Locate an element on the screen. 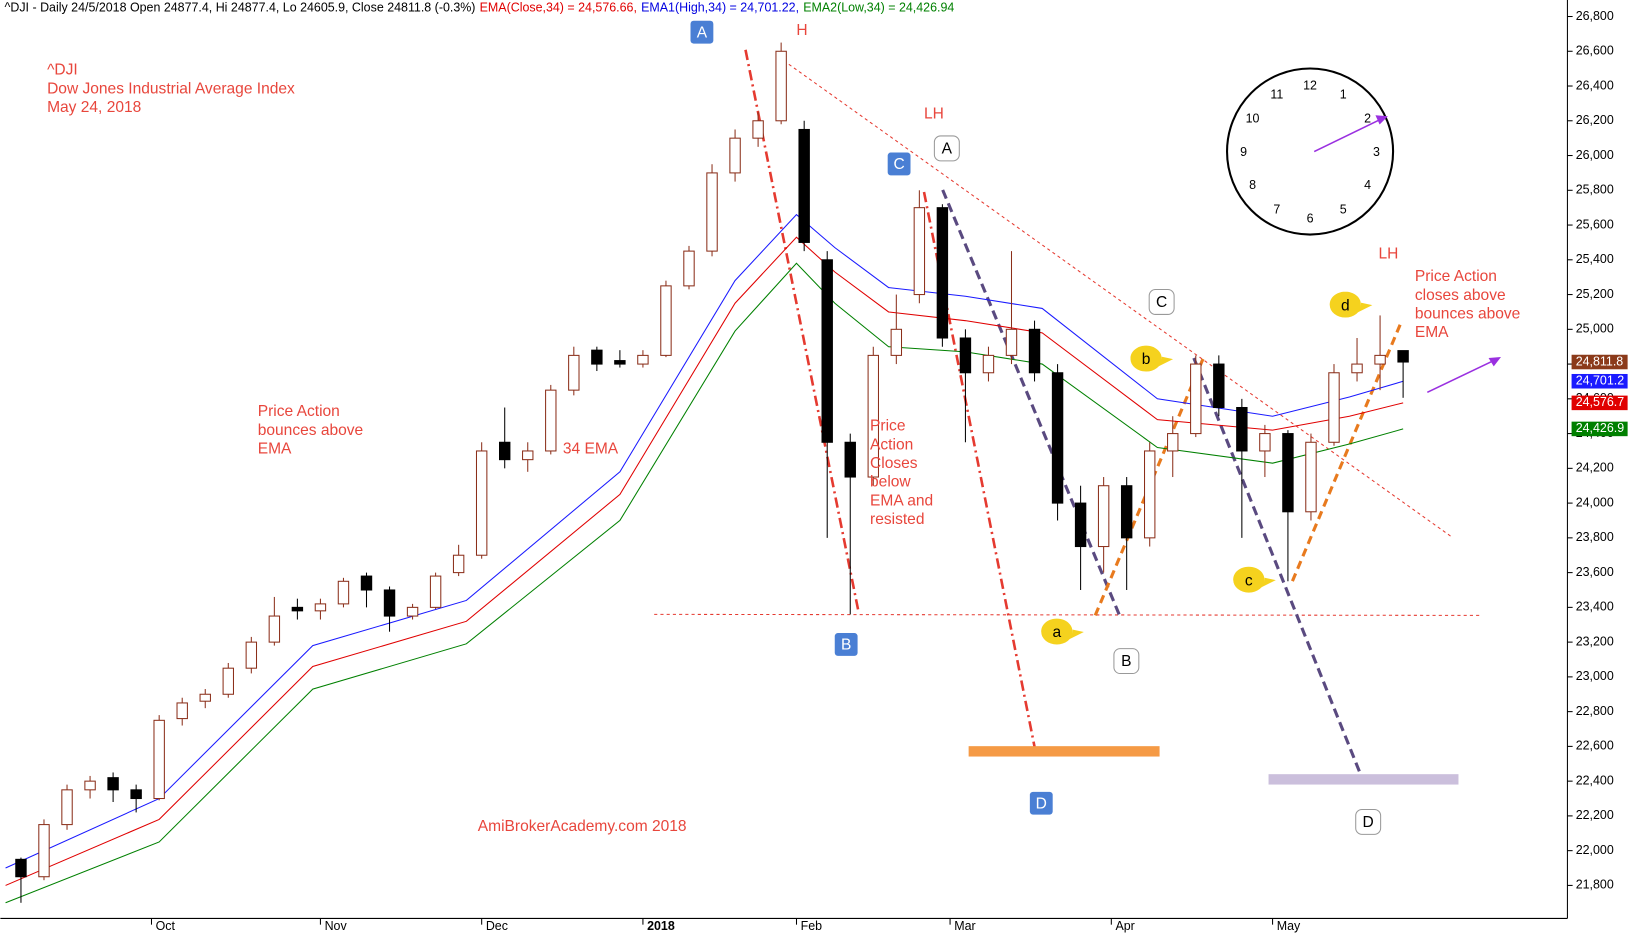 This screenshot has width=1628, height=934. y-tick-label: 23,000 is located at coordinates (1595, 676).